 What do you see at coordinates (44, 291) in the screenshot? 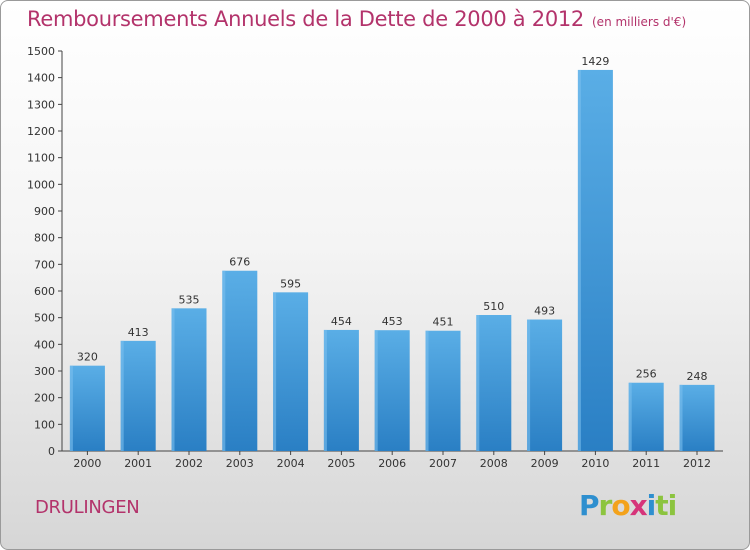
I see `y-tick-label: 600` at bounding box center [44, 291].